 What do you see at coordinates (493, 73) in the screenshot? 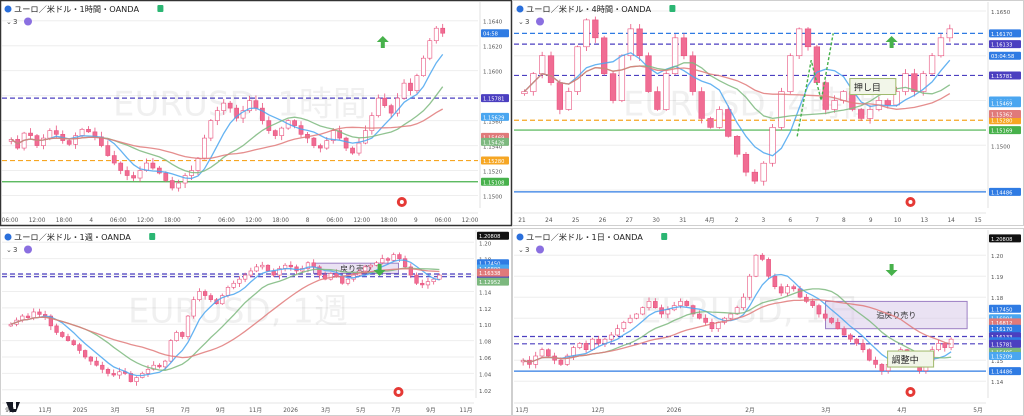
I see `y-tick-label: 1.1600` at bounding box center [493, 73].